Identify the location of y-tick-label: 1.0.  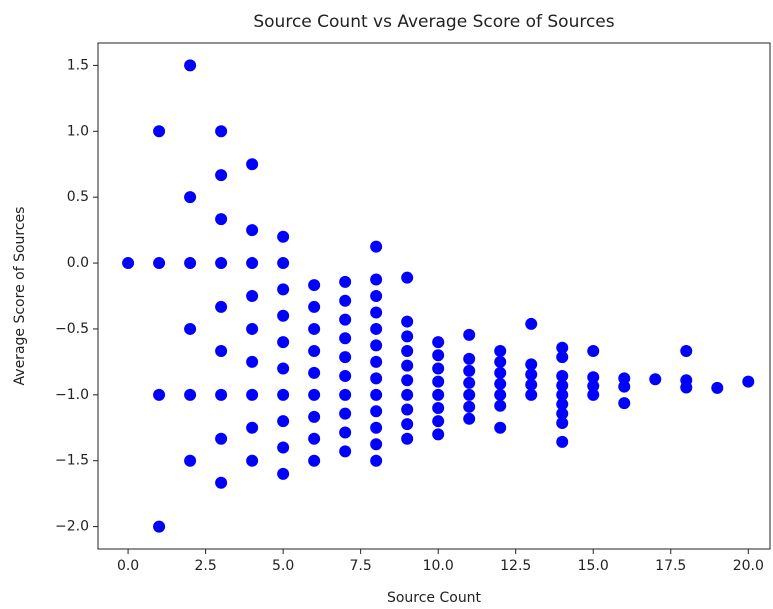
(78, 131).